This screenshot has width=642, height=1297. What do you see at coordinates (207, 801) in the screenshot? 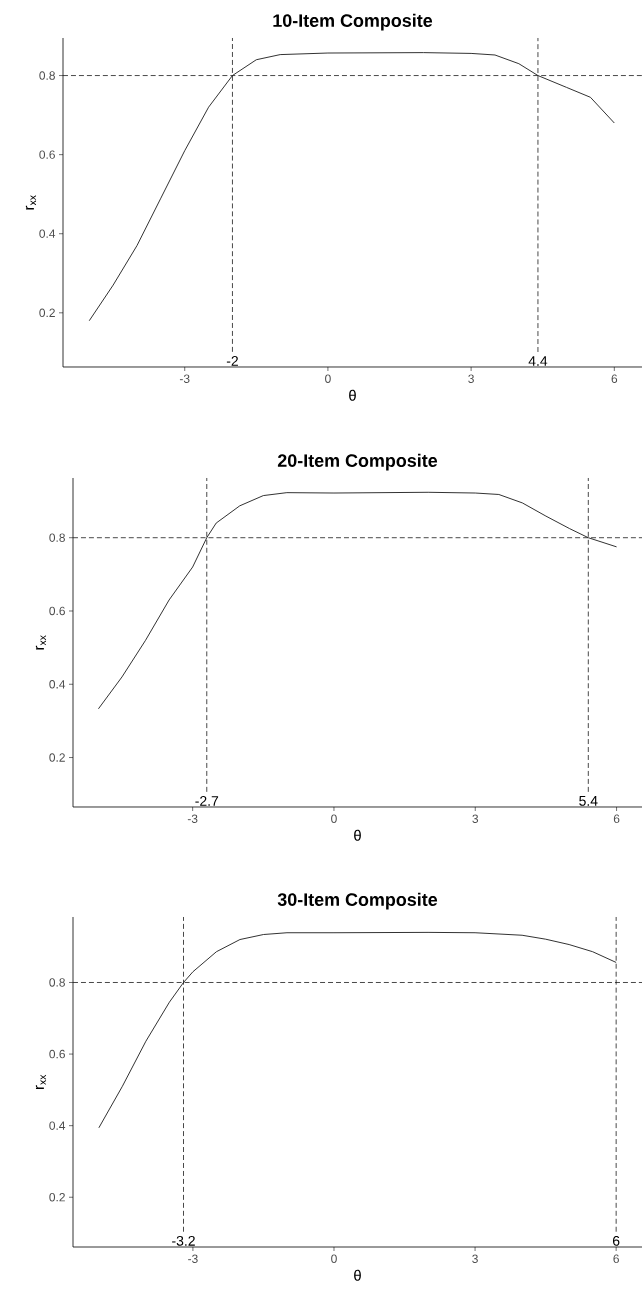
I see `ref-line-label: -2.7` at bounding box center [207, 801].